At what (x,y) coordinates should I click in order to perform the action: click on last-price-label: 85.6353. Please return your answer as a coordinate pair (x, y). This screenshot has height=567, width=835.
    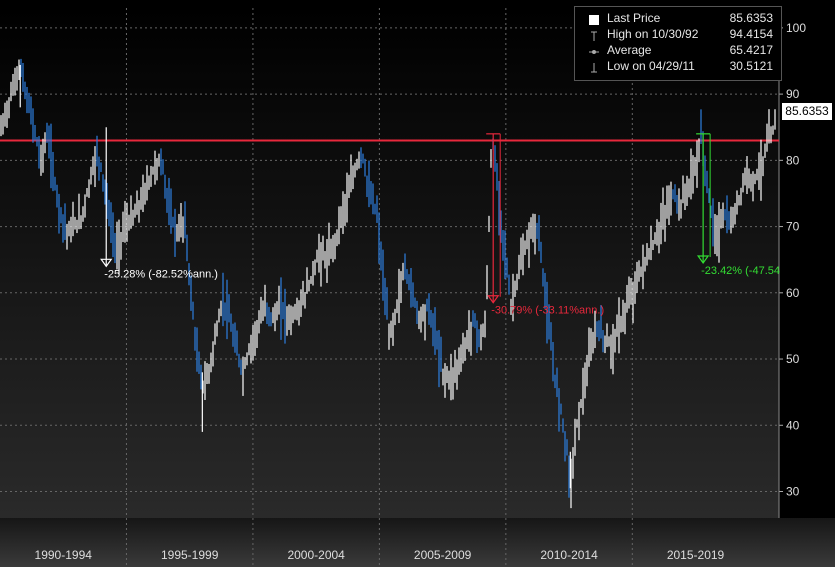
    Looking at the image, I should click on (807, 111).